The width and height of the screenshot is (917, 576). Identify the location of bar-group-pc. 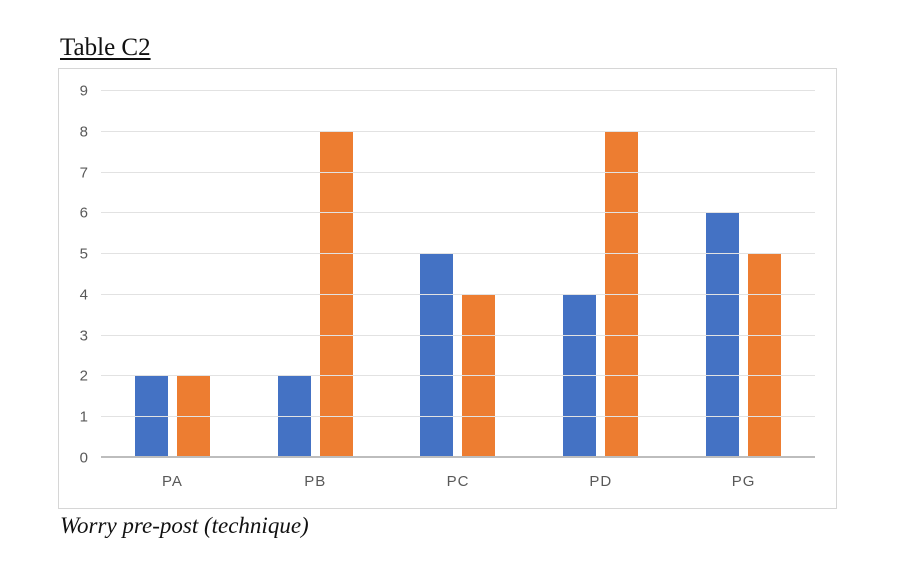
(458, 274).